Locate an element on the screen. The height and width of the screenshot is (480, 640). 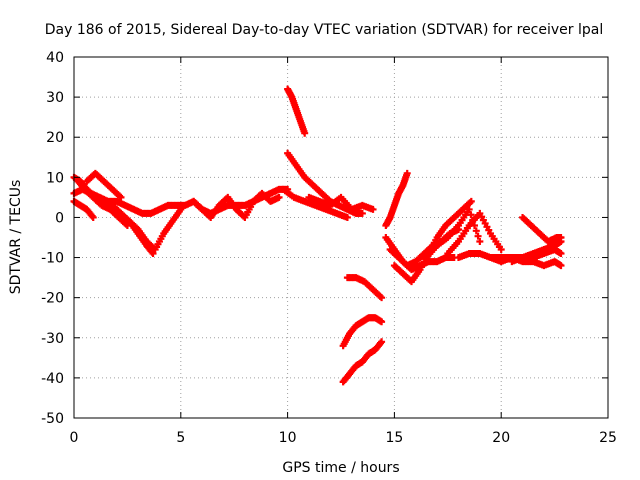
x-tick-label: 25 is located at coordinates (608, 438).